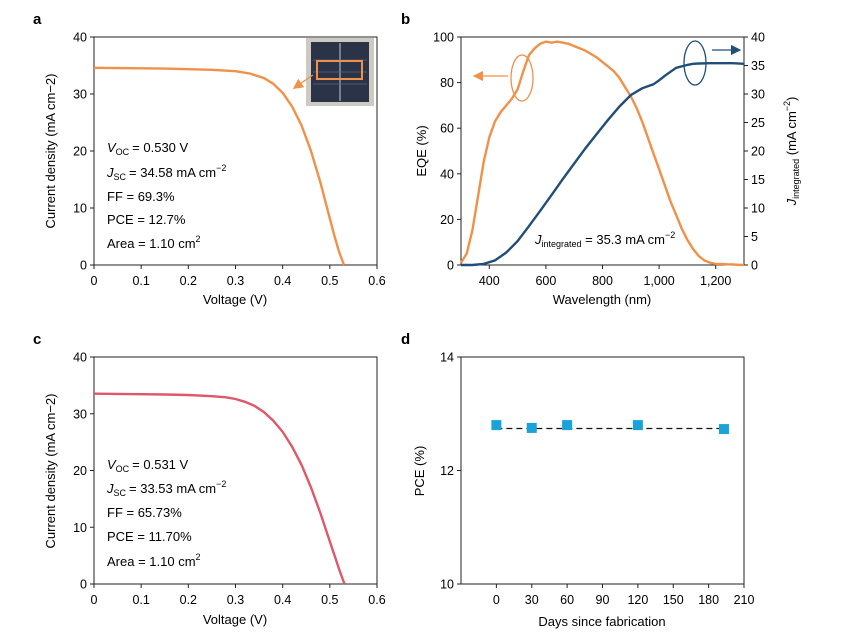 The image size is (844, 642). Describe the element at coordinates (188, 281) in the screenshot. I see `x-a-tick-label: 0.2` at that location.